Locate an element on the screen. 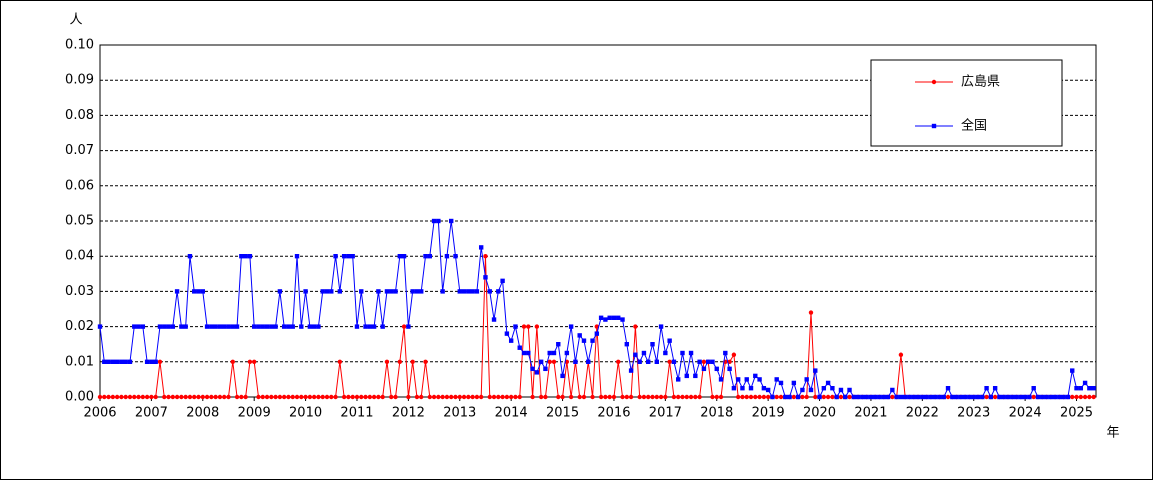 The height and width of the screenshot is (485, 1154). x-tick-label: 2023 is located at coordinates (973, 413).